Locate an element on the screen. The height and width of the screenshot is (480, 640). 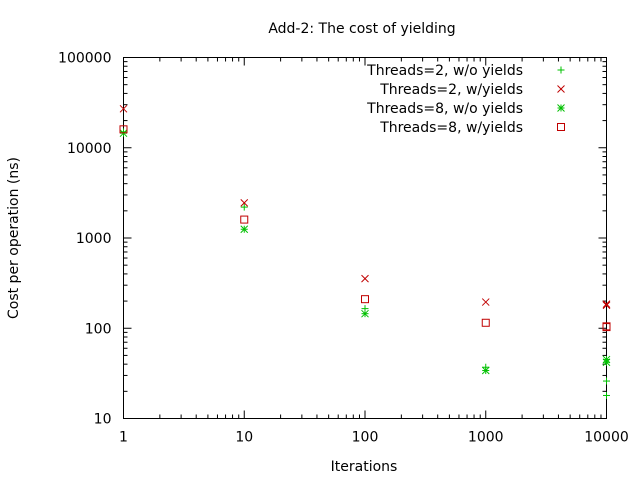
legend-label: Threads=8, w/yields is located at coordinates (451, 128).